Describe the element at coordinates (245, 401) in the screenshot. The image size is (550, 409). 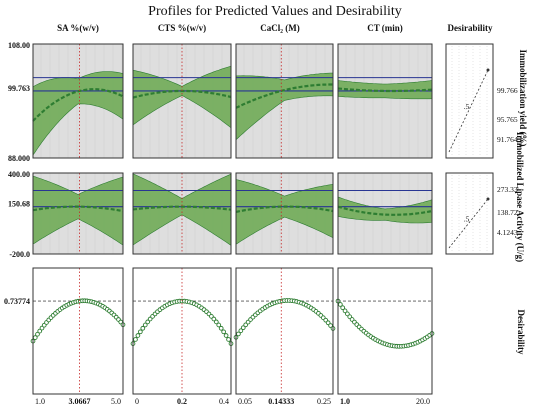
I see `x-tick-label: 0.05` at that location.